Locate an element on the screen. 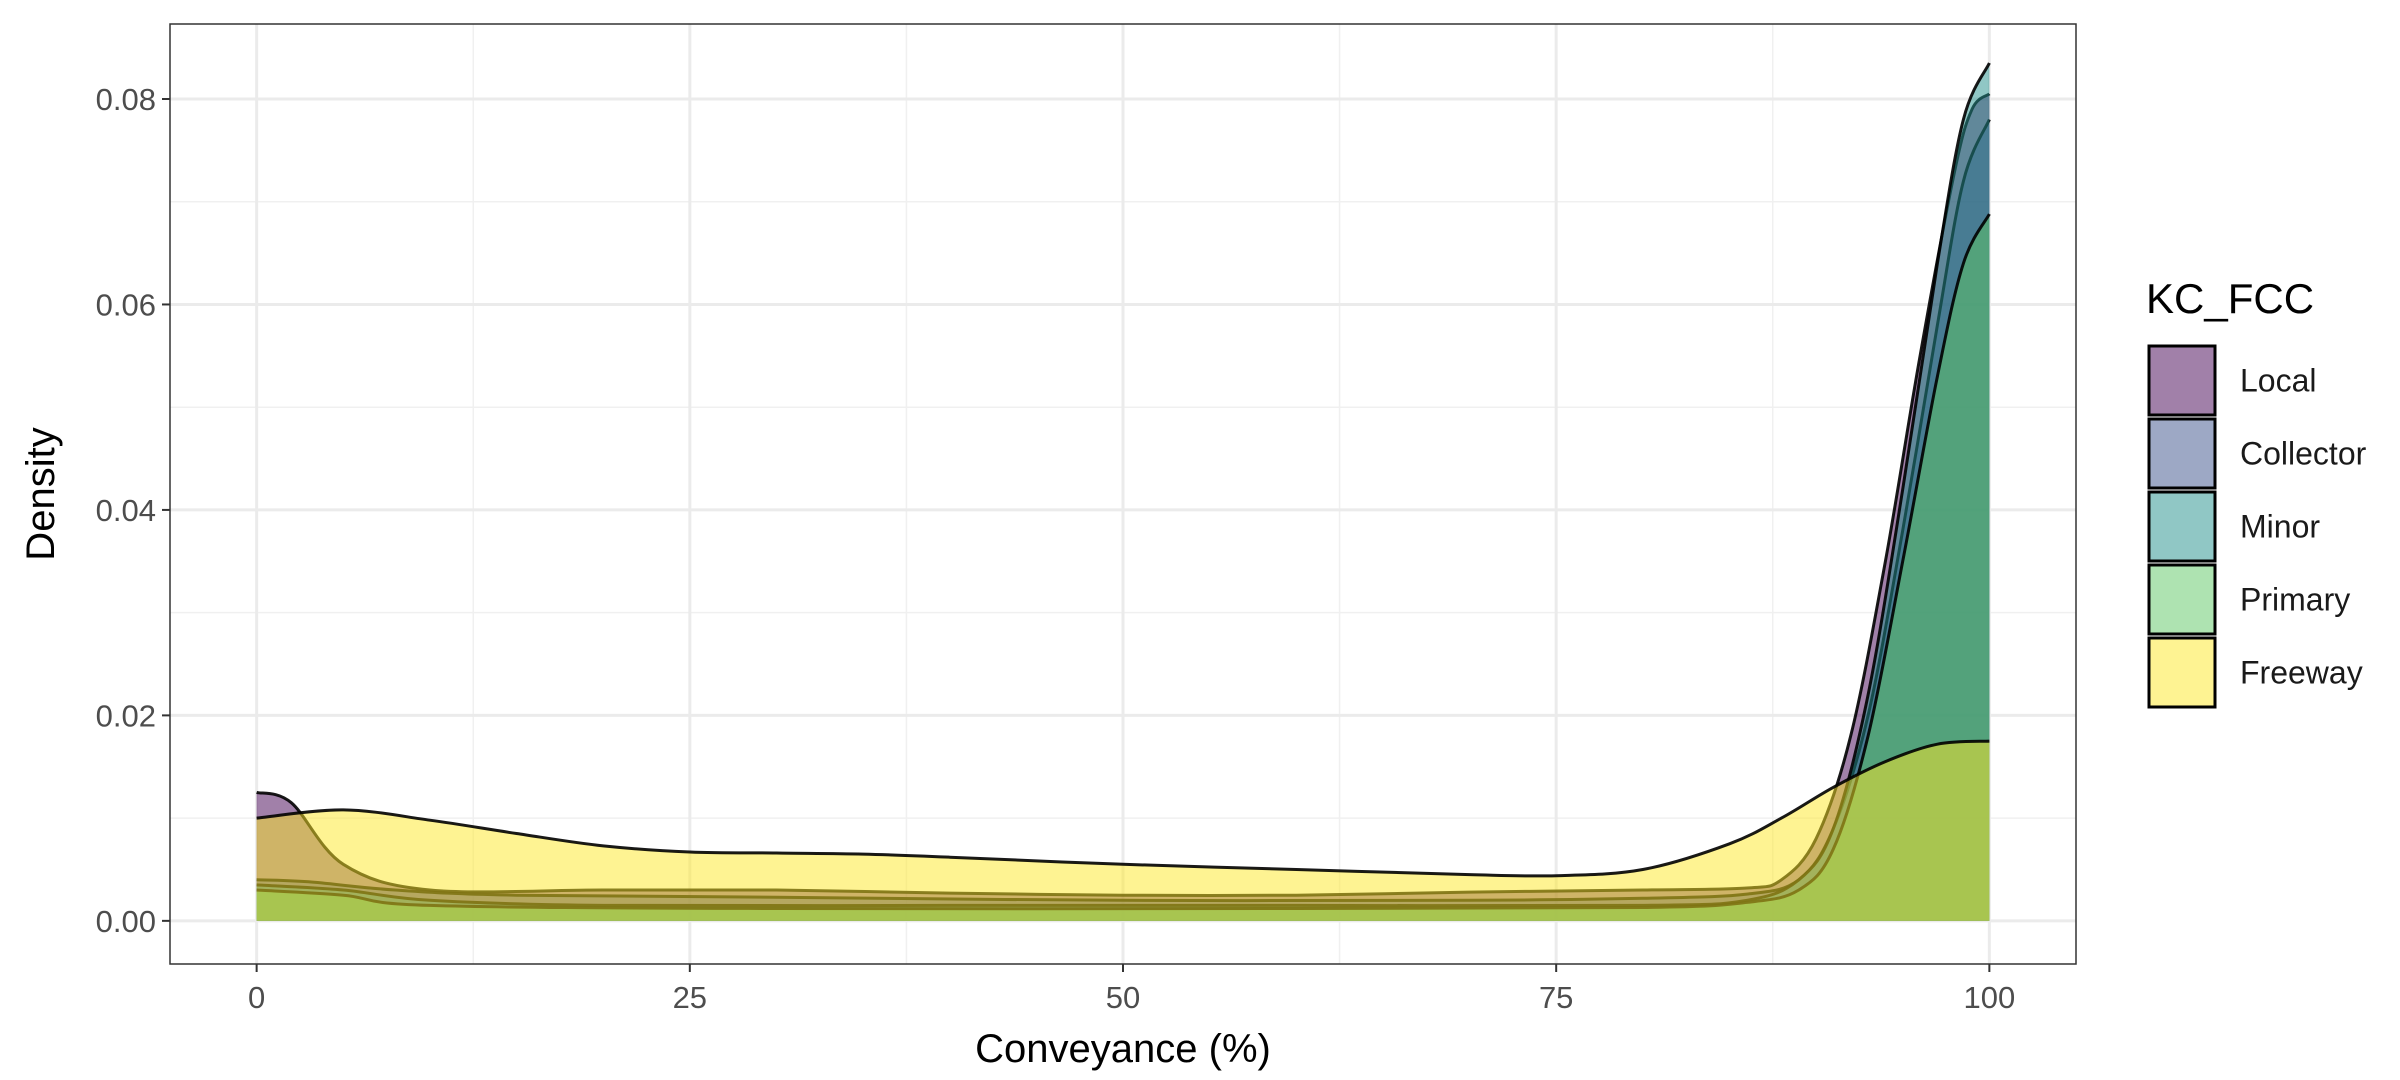  legend-label-local: Local is located at coordinates (2278, 381).